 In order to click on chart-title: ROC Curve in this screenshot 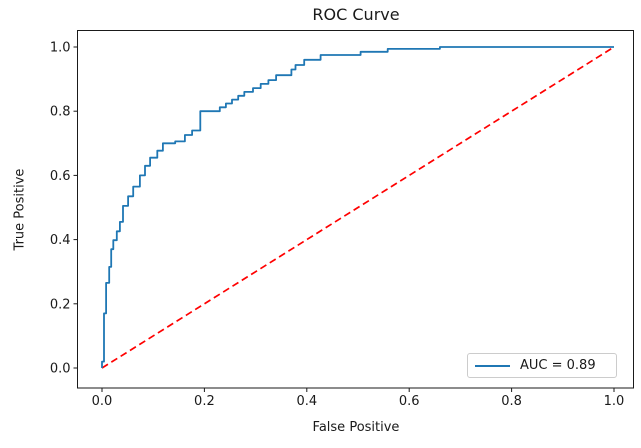, I will do `click(356, 14)`.